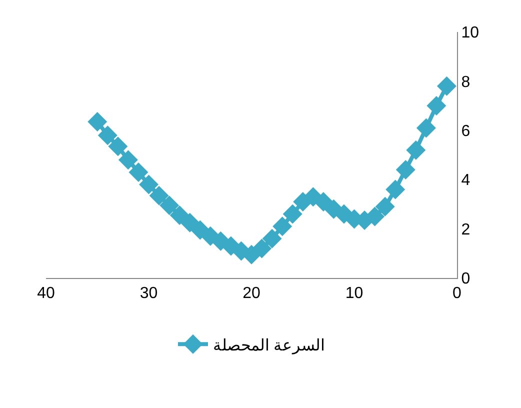  I want to click on x-tick-label: 40, so click(46, 293).